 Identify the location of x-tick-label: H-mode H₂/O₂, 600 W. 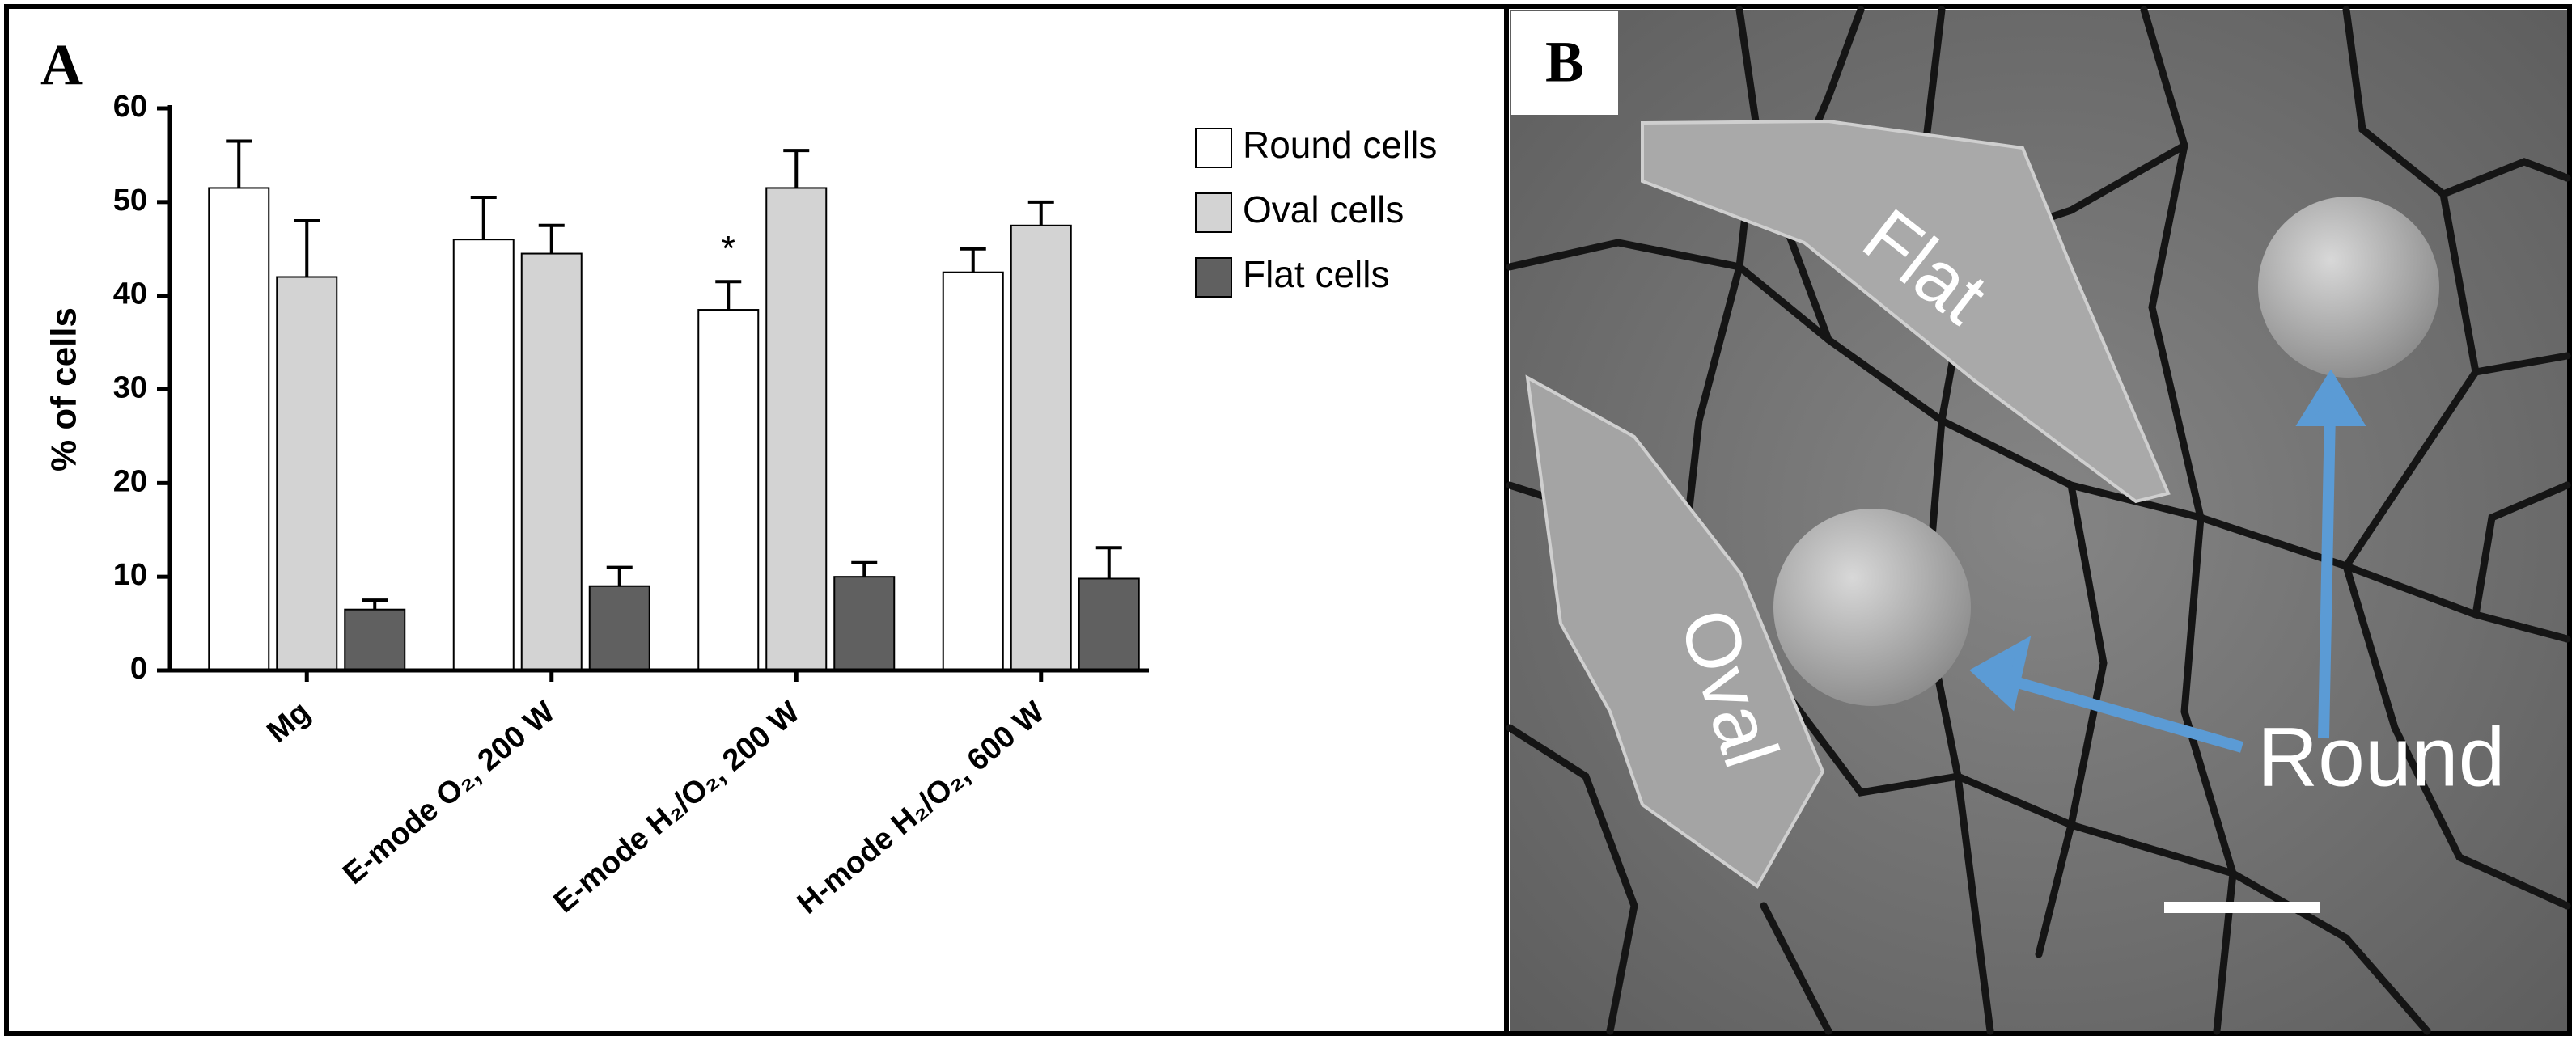
(921, 807).